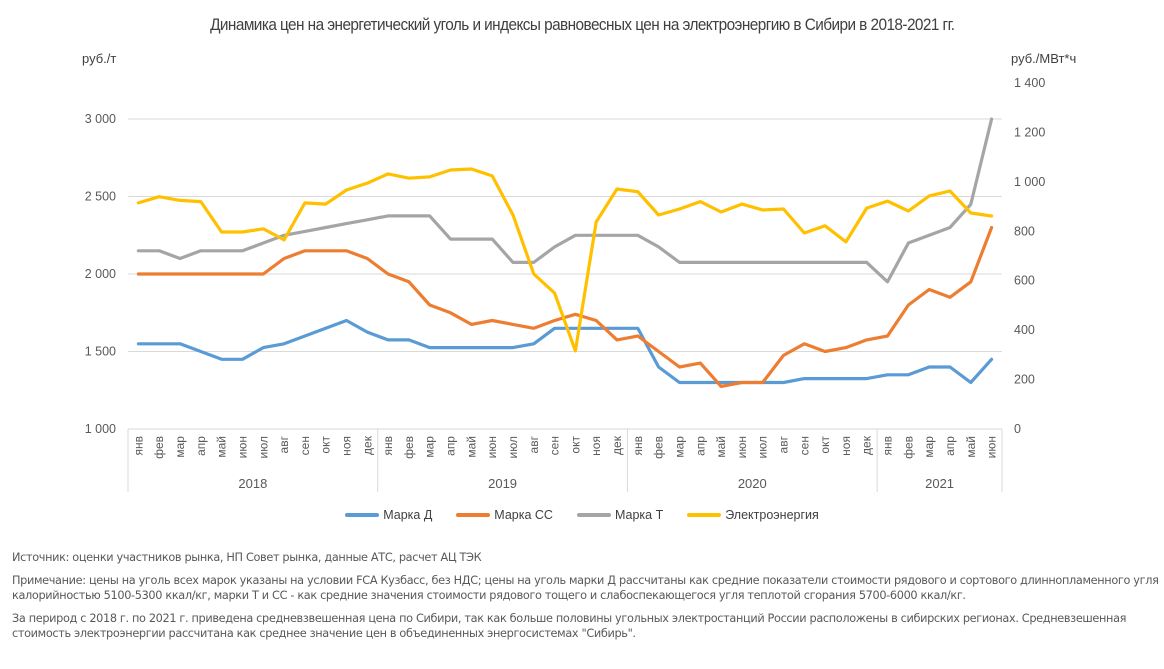  I want to click on right-axis-unit-label: руб./МВт*ч, so click(1044, 58).